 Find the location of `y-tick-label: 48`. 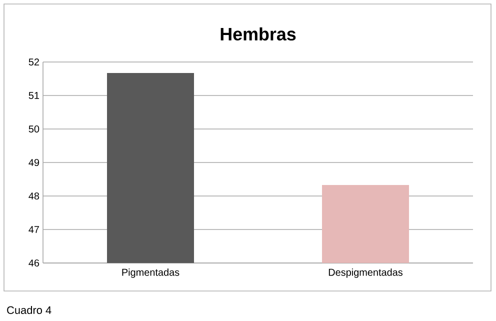

y-tick-label: 48 is located at coordinates (34, 196).